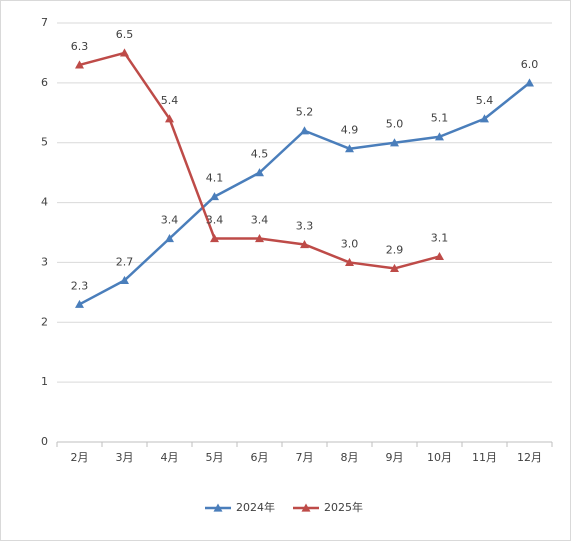 The height and width of the screenshot is (541, 571). Describe the element at coordinates (439, 457) in the screenshot. I see `x-tick-label: 10月` at that location.